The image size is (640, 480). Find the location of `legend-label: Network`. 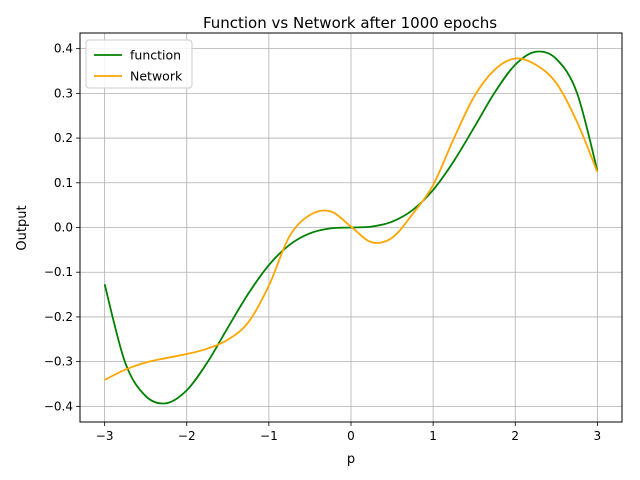

legend-label: Network is located at coordinates (156, 76).